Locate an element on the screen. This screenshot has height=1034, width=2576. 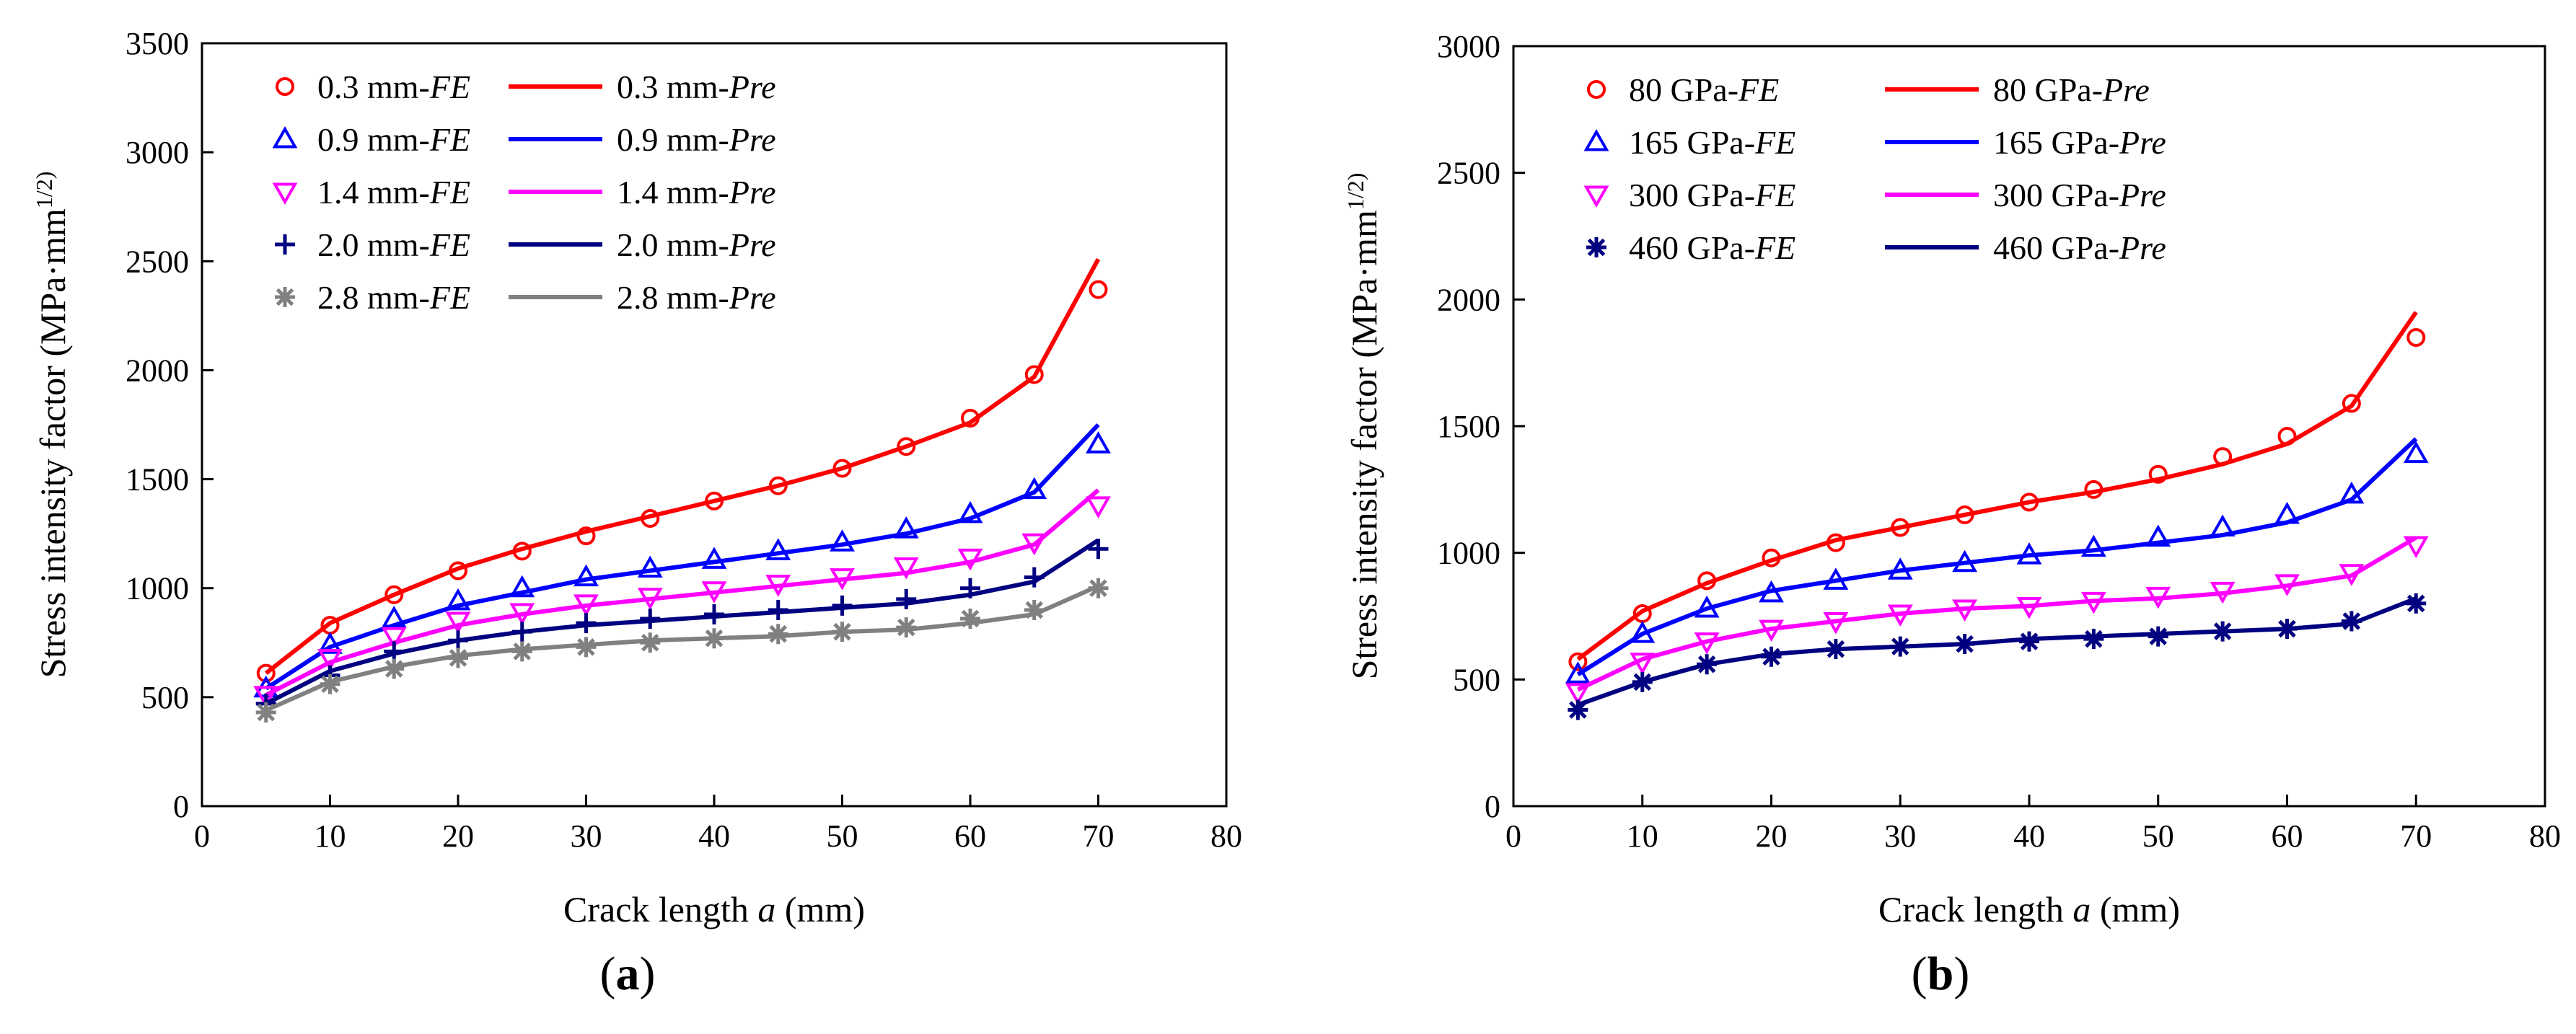
x-tick-label: 60 is located at coordinates (970, 836).